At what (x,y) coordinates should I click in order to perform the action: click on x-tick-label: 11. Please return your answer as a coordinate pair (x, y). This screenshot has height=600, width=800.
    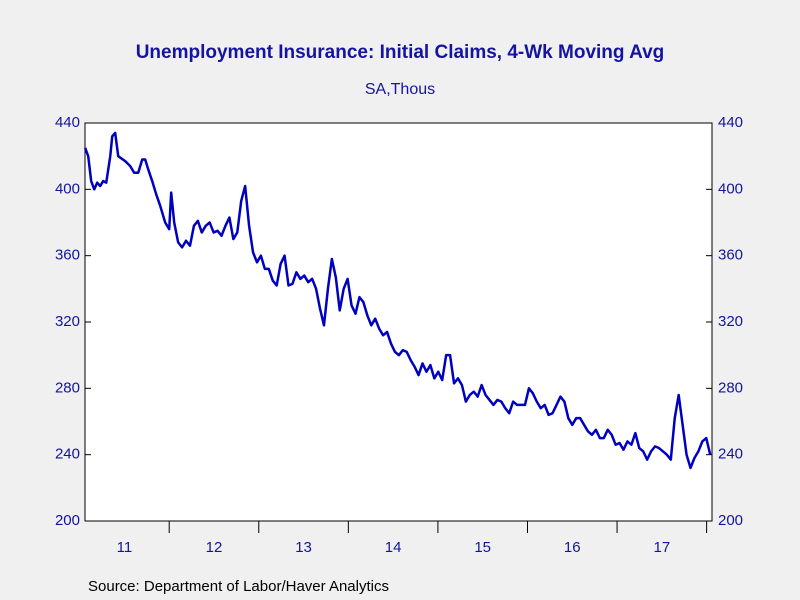
    Looking at the image, I should click on (125, 547).